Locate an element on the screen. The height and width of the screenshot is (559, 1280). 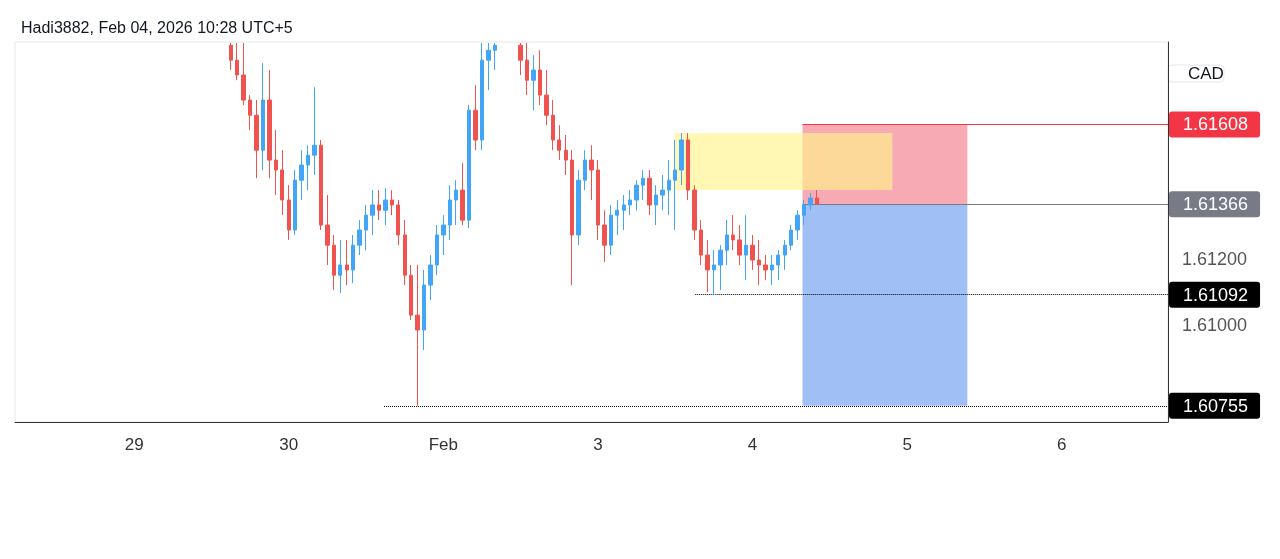
ref-line-label: 1.60755 is located at coordinates (1216, 405).